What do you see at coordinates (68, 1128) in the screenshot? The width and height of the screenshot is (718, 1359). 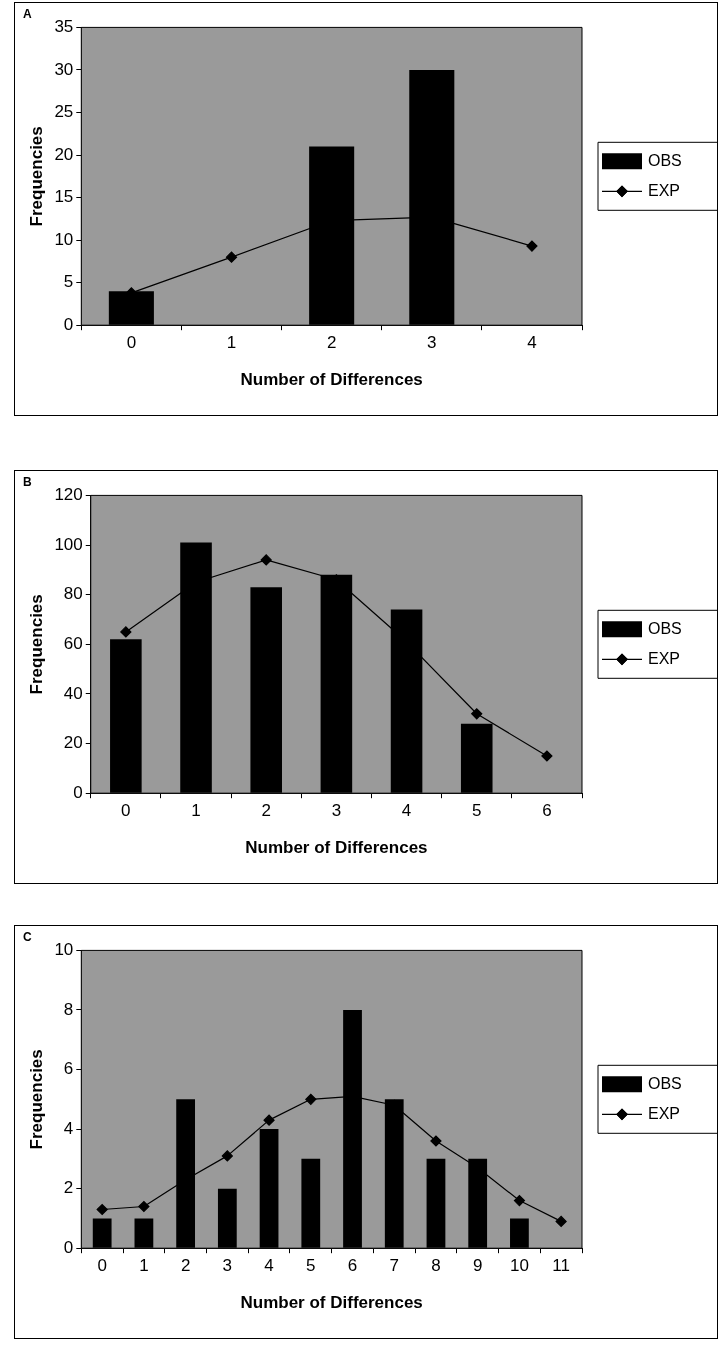 I see `y-tick-label: 4` at bounding box center [68, 1128].